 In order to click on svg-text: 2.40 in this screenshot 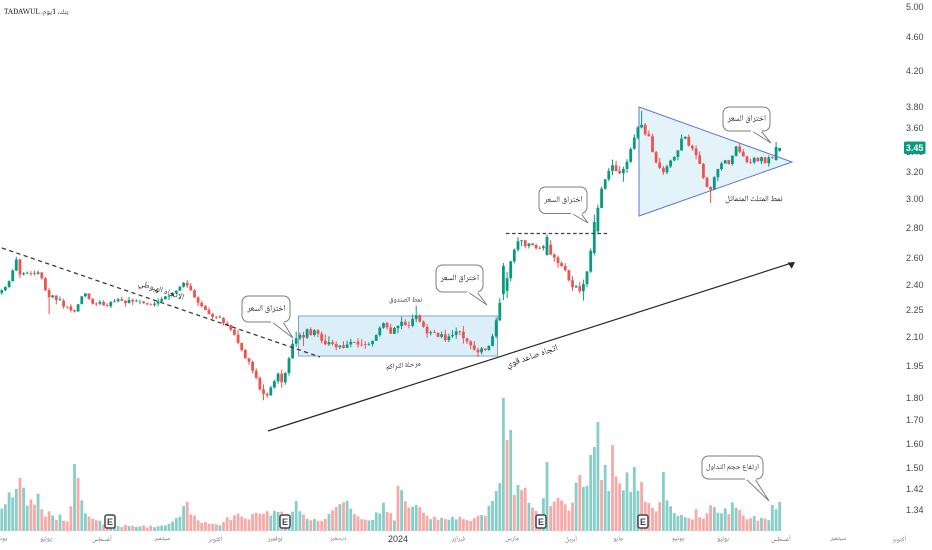, I will do `click(915, 285)`.